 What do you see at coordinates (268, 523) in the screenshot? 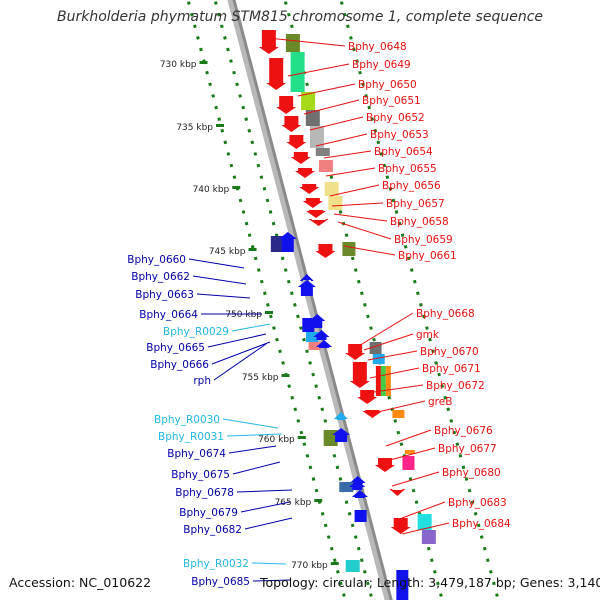
I see `leader-line-left` at bounding box center [268, 523].